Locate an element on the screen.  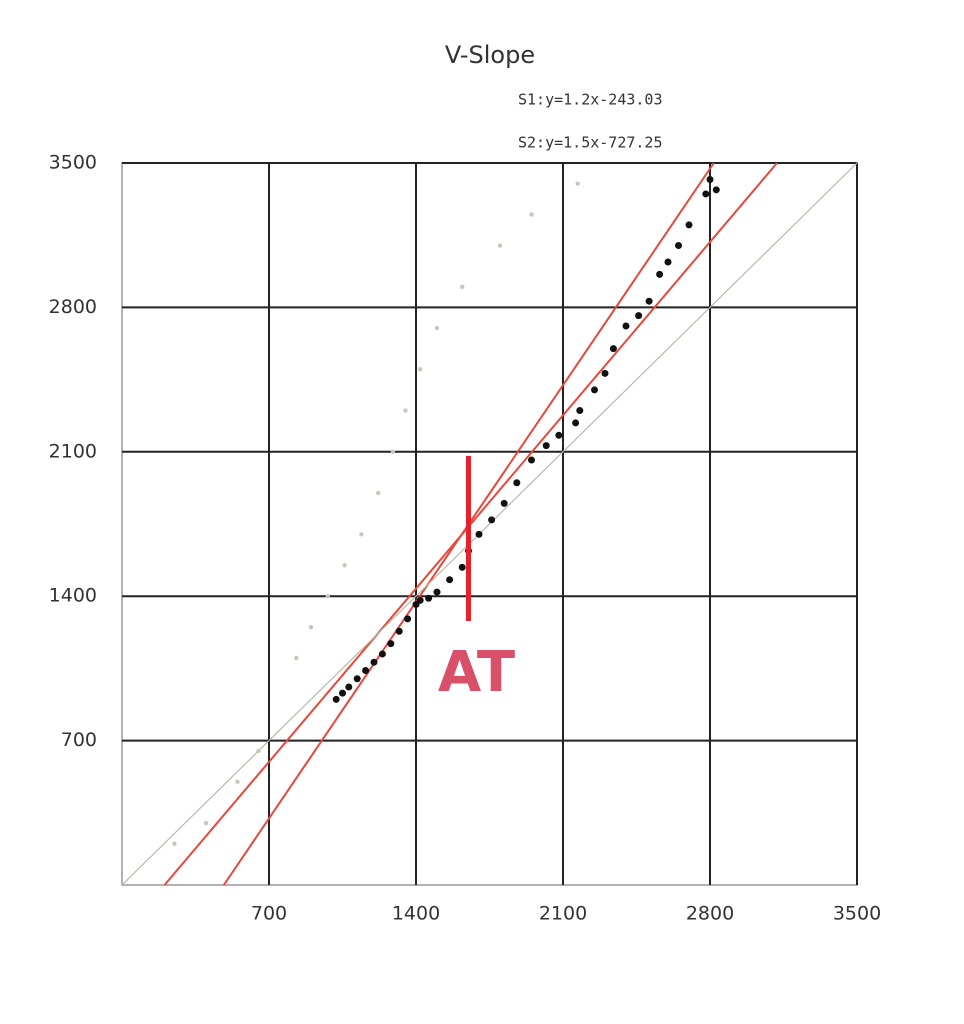
y-tick-label: 2100 is located at coordinates (73, 451).